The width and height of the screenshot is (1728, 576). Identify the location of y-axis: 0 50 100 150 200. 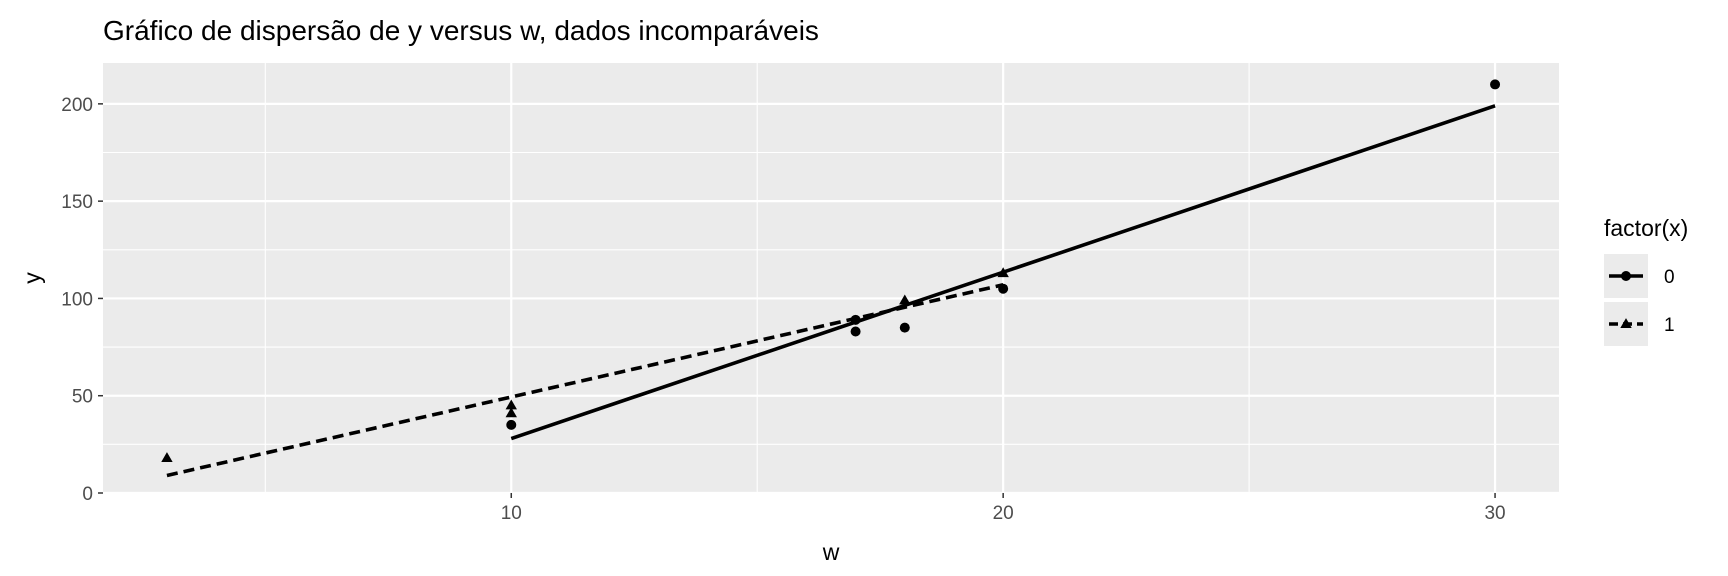
(82, 300).